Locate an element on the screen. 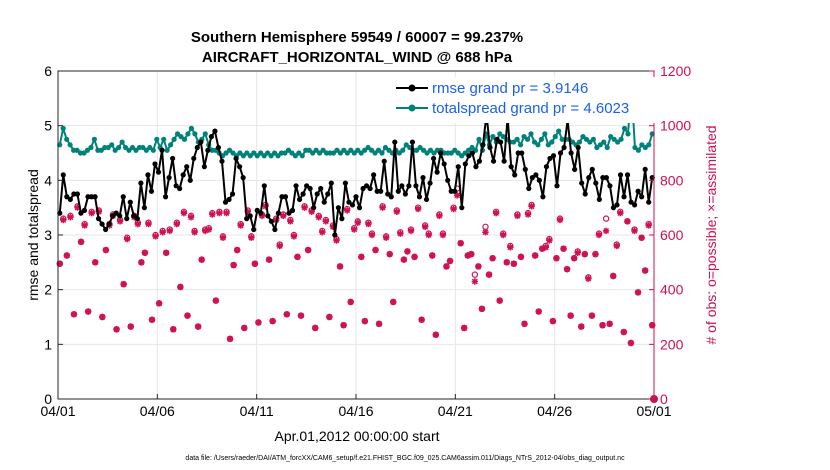  y-axis-ticks: 0 1 2 3 4 5 6 is located at coordinates (53, 235).